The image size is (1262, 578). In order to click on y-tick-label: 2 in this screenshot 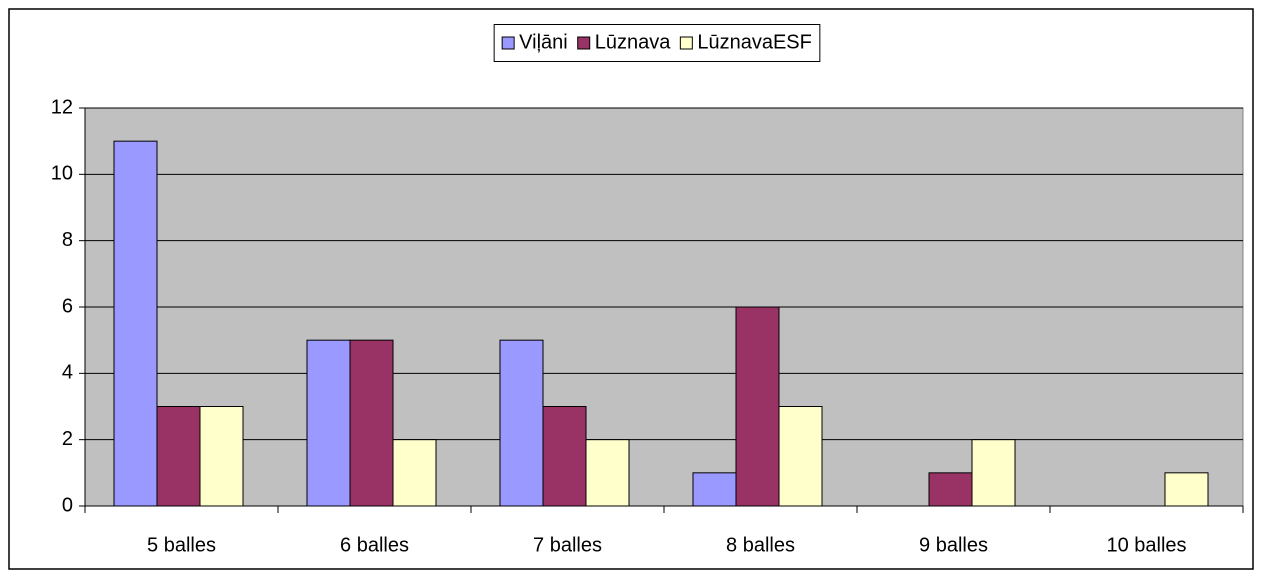, I will do `click(67, 439)`.